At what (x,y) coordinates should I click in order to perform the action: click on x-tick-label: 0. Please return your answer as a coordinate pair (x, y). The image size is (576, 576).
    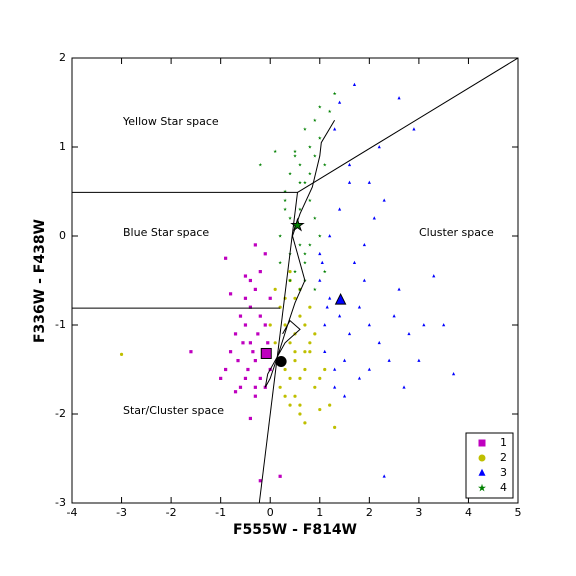
    Looking at the image, I should click on (270, 512).